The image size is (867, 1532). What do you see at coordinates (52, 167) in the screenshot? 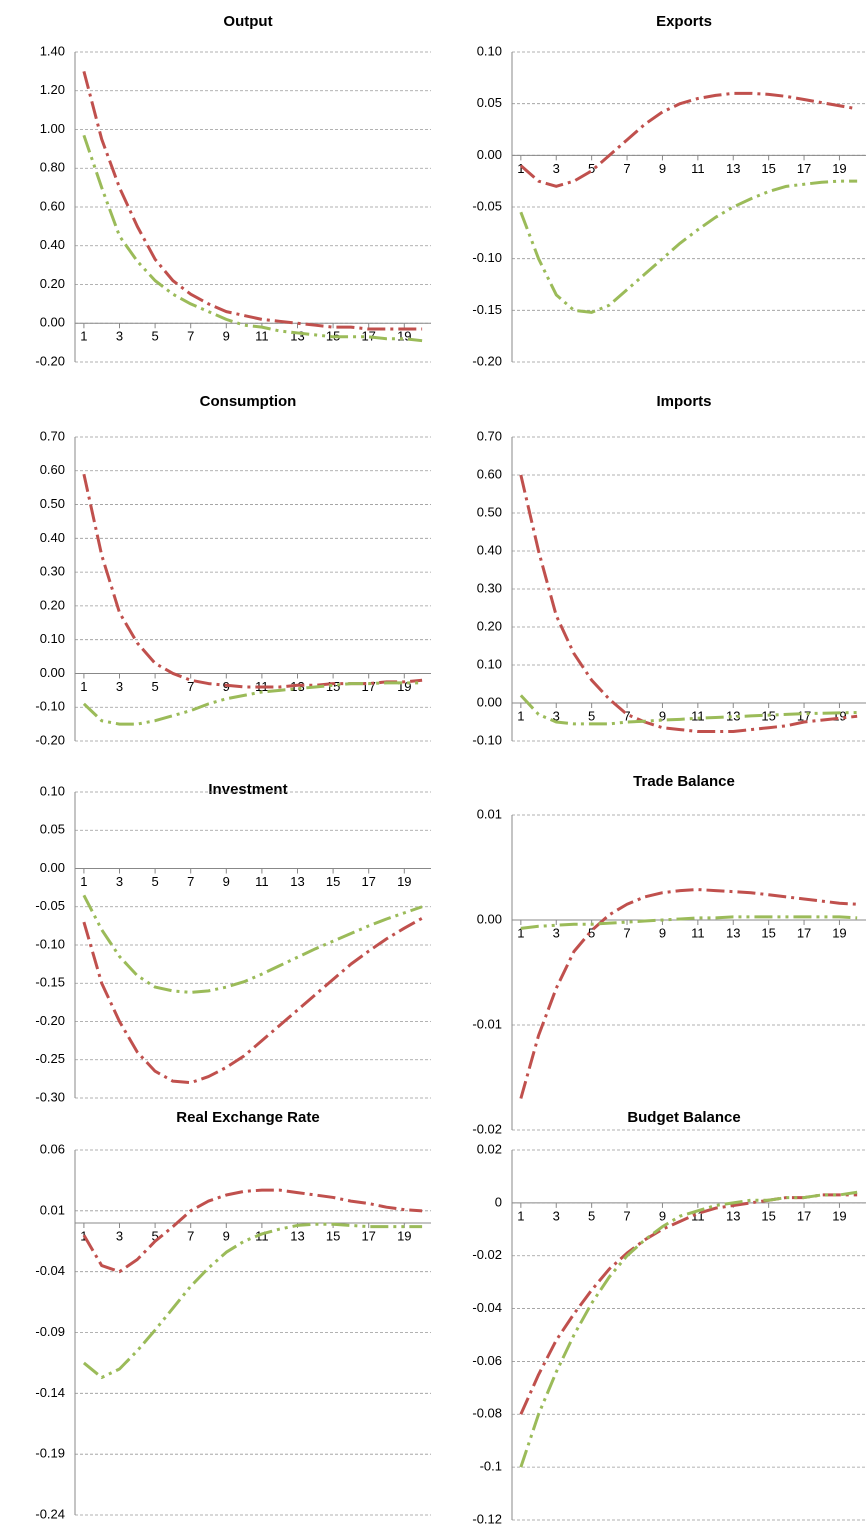
I see `y-tick-label: 0.80` at bounding box center [52, 167].